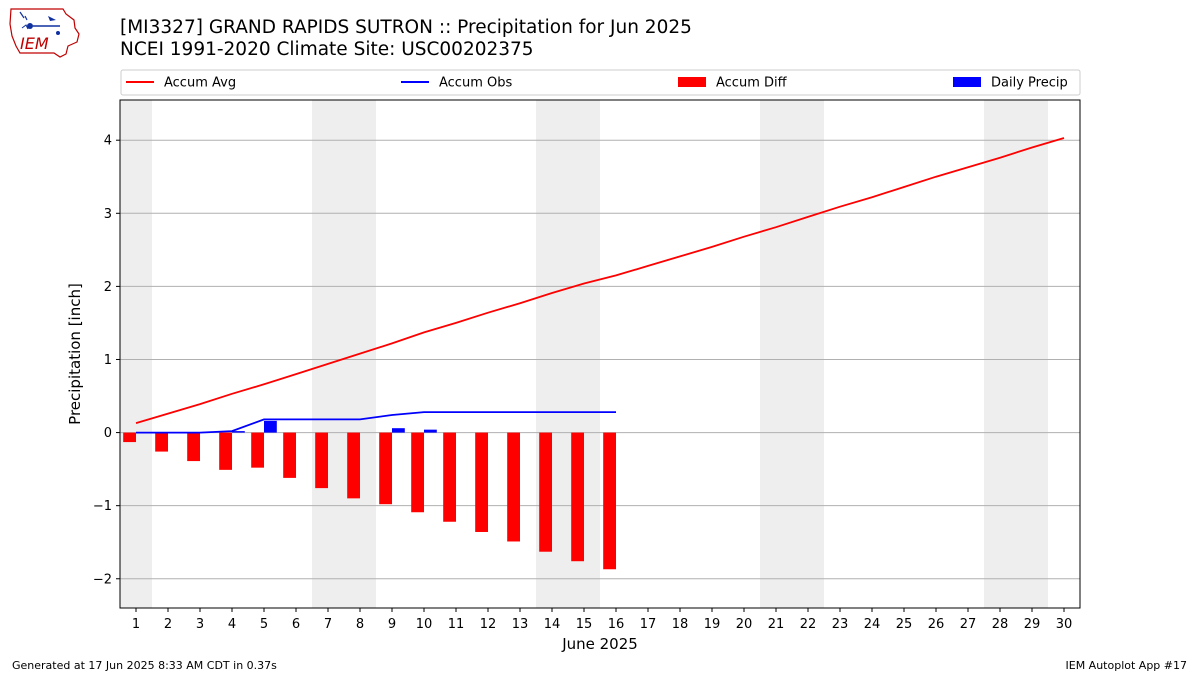 The image size is (1200, 675). What do you see at coordinates (1126, 665) in the screenshot?
I see `app-note: IEM Autoplot App #17` at bounding box center [1126, 665].